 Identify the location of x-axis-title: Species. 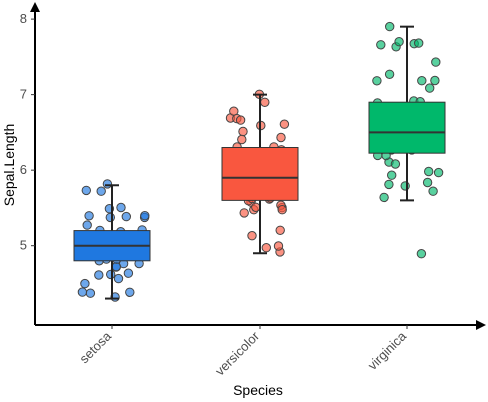
(258, 390).